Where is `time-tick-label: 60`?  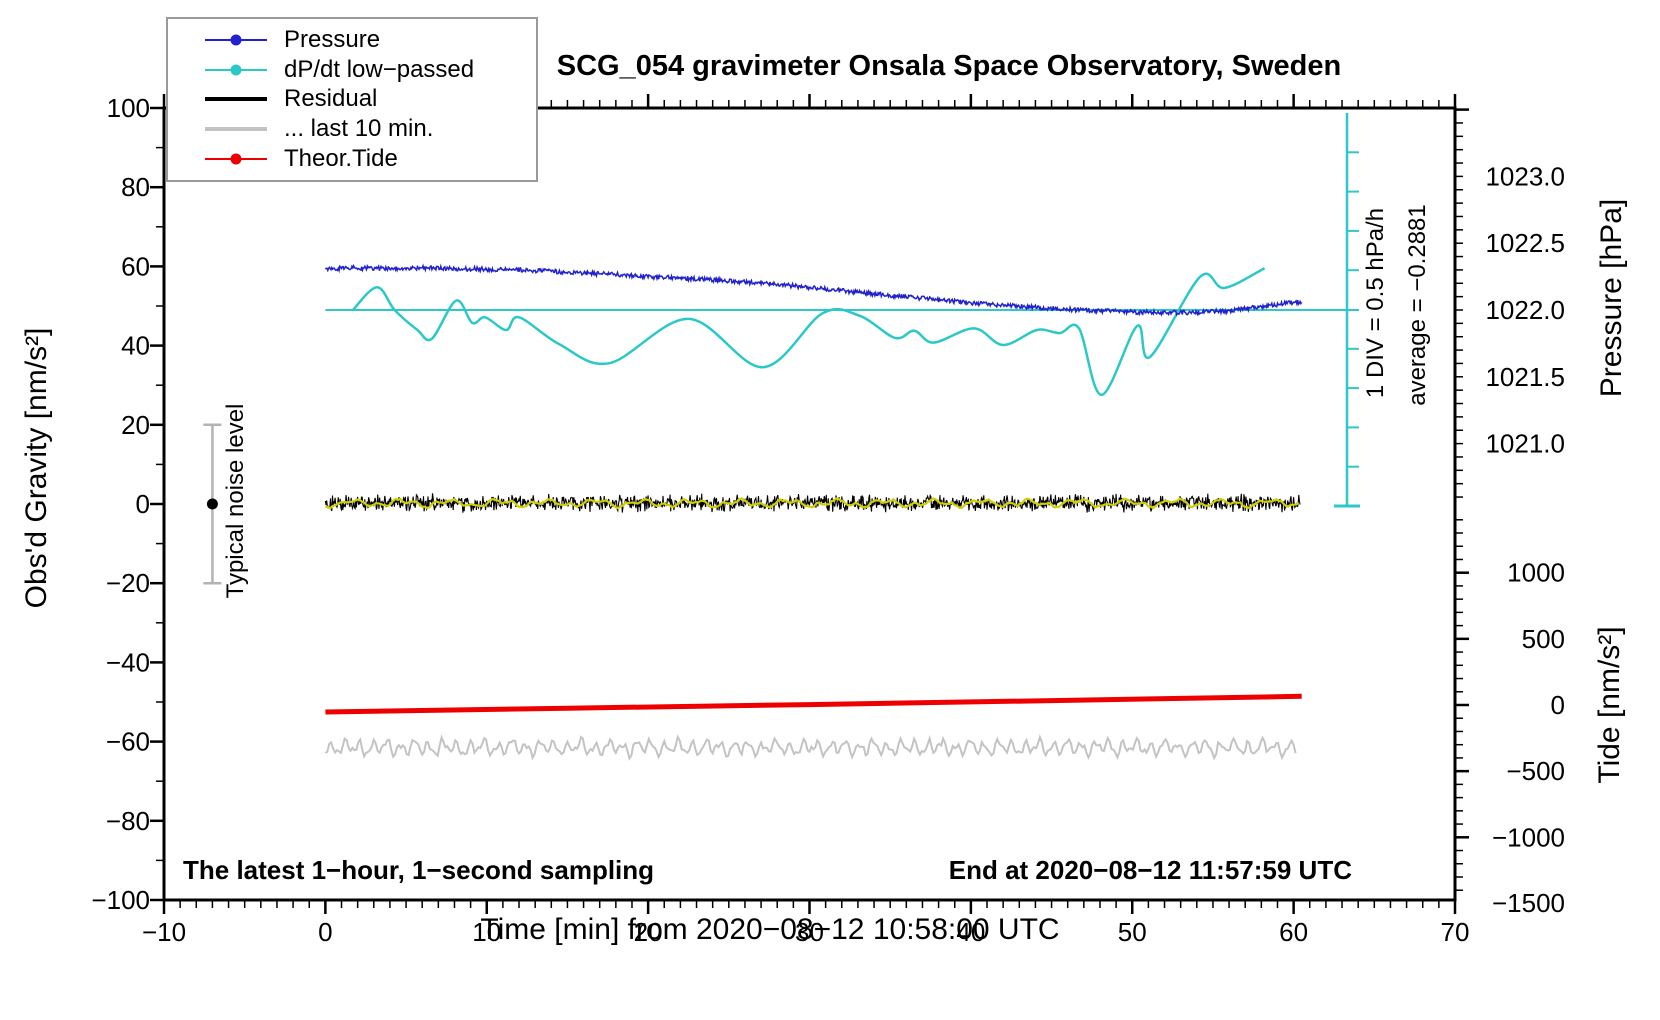 time-tick-label: 60 is located at coordinates (1293, 932).